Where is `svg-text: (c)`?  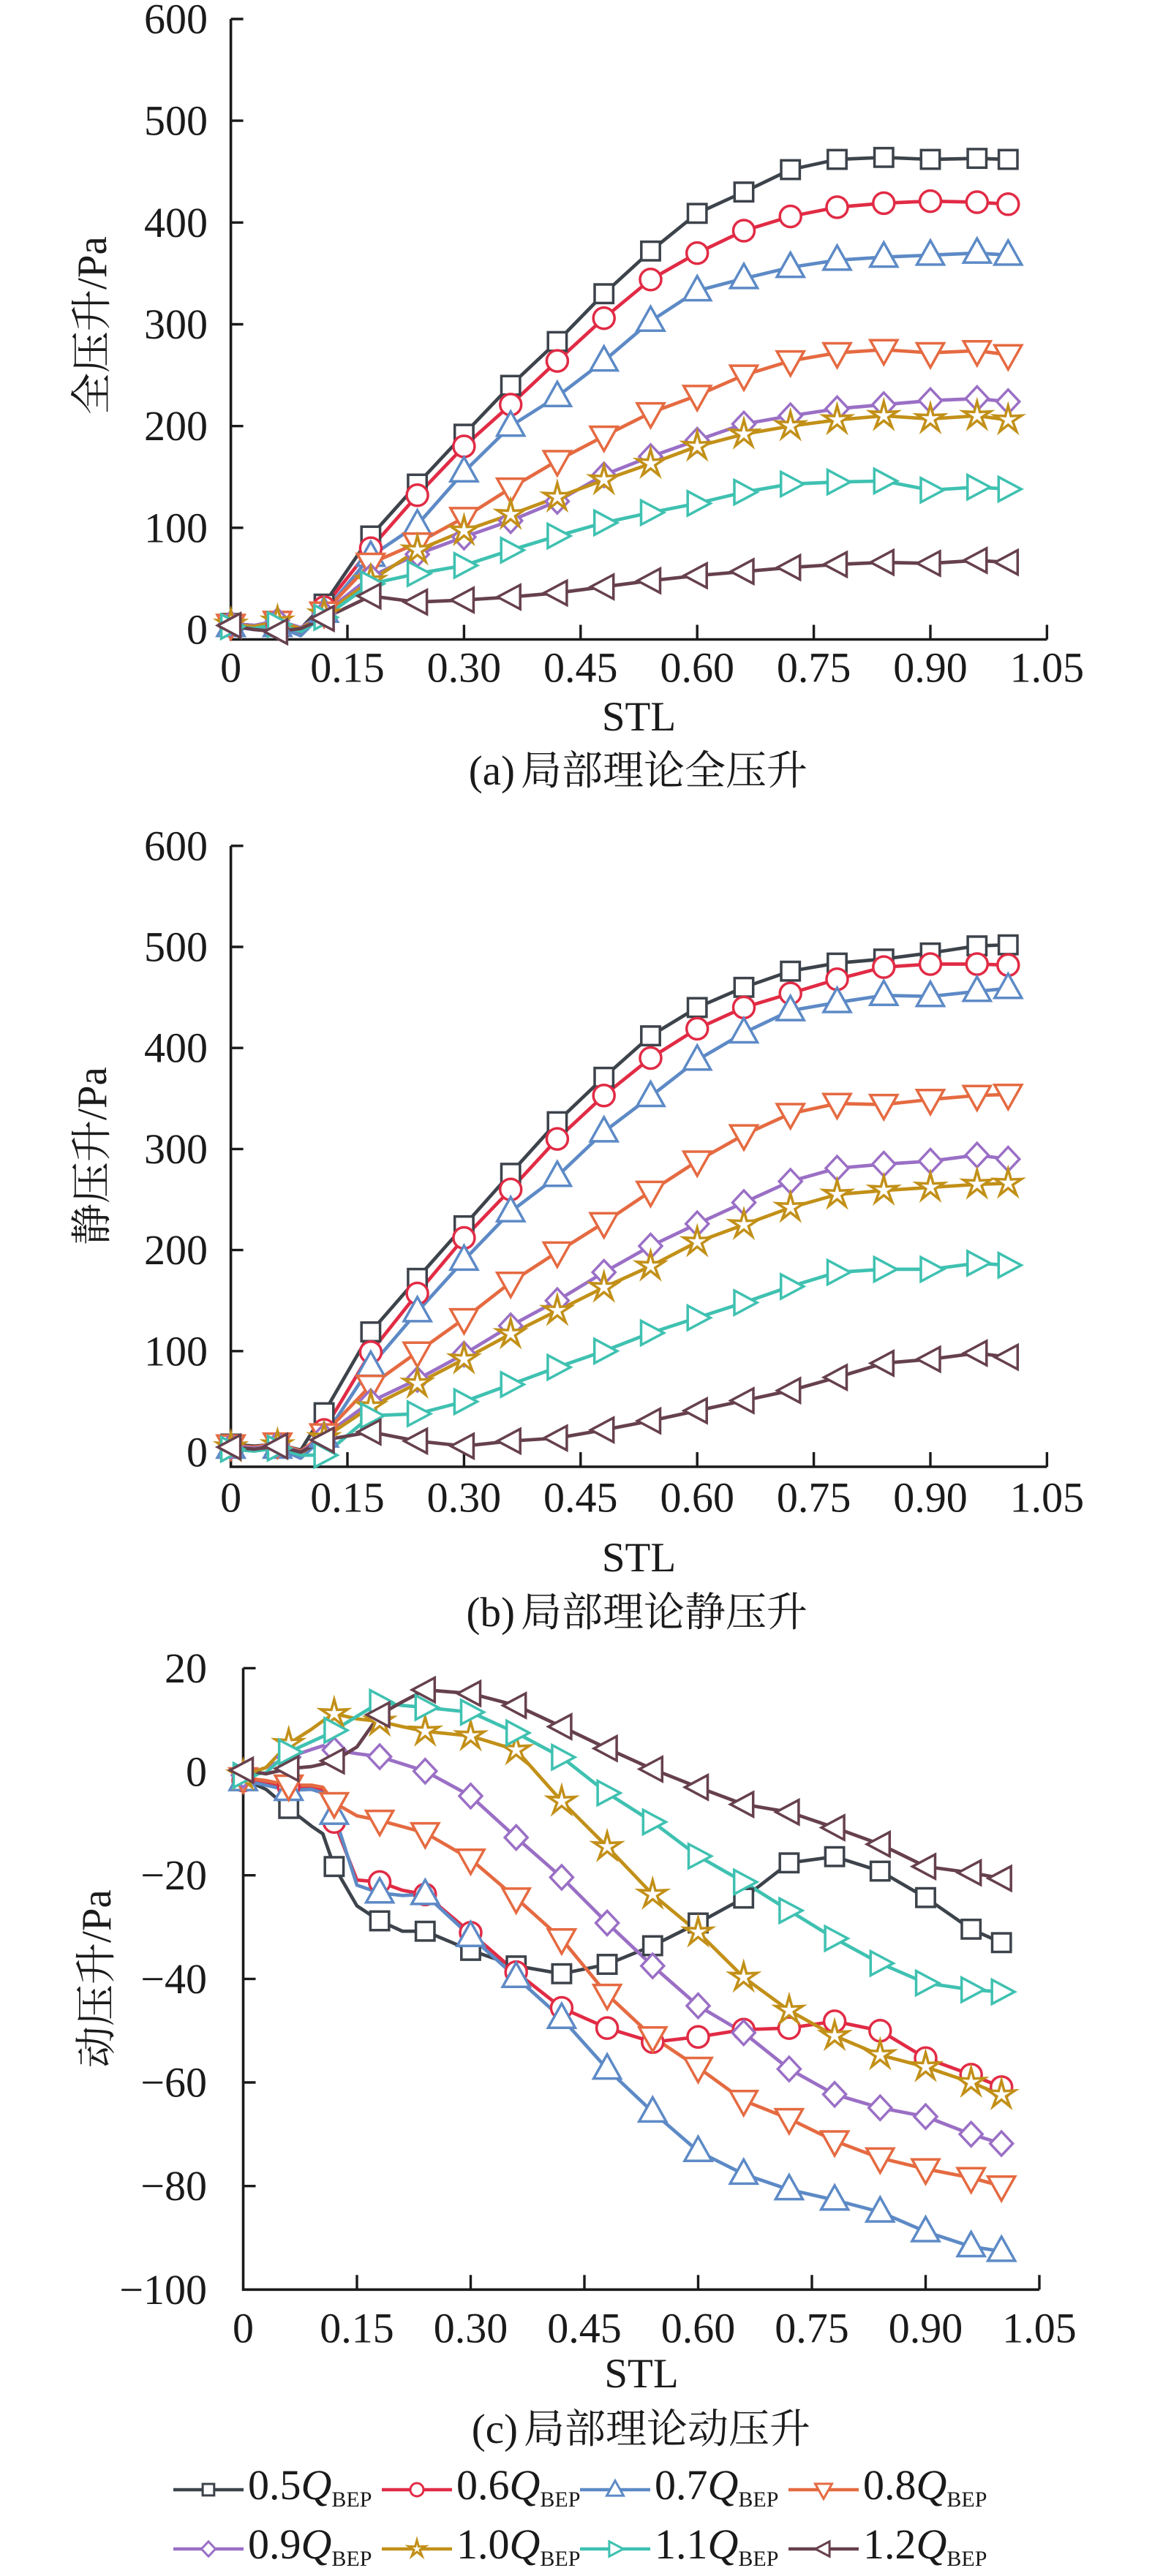
svg-text: (c) is located at coordinates (495, 2429).